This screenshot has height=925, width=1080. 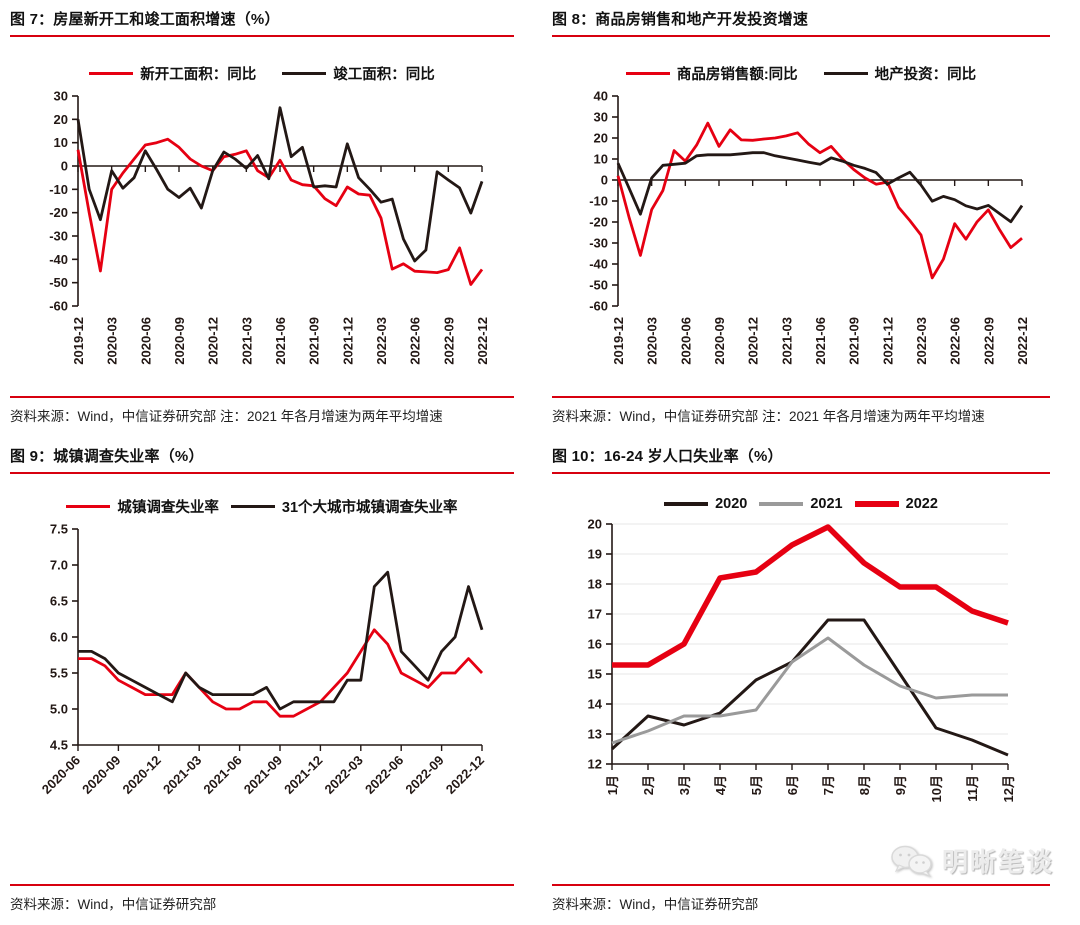 I want to click on figure-7-legend: 新开工面积：同比 竣工面积：同比, so click(x=262, y=73).